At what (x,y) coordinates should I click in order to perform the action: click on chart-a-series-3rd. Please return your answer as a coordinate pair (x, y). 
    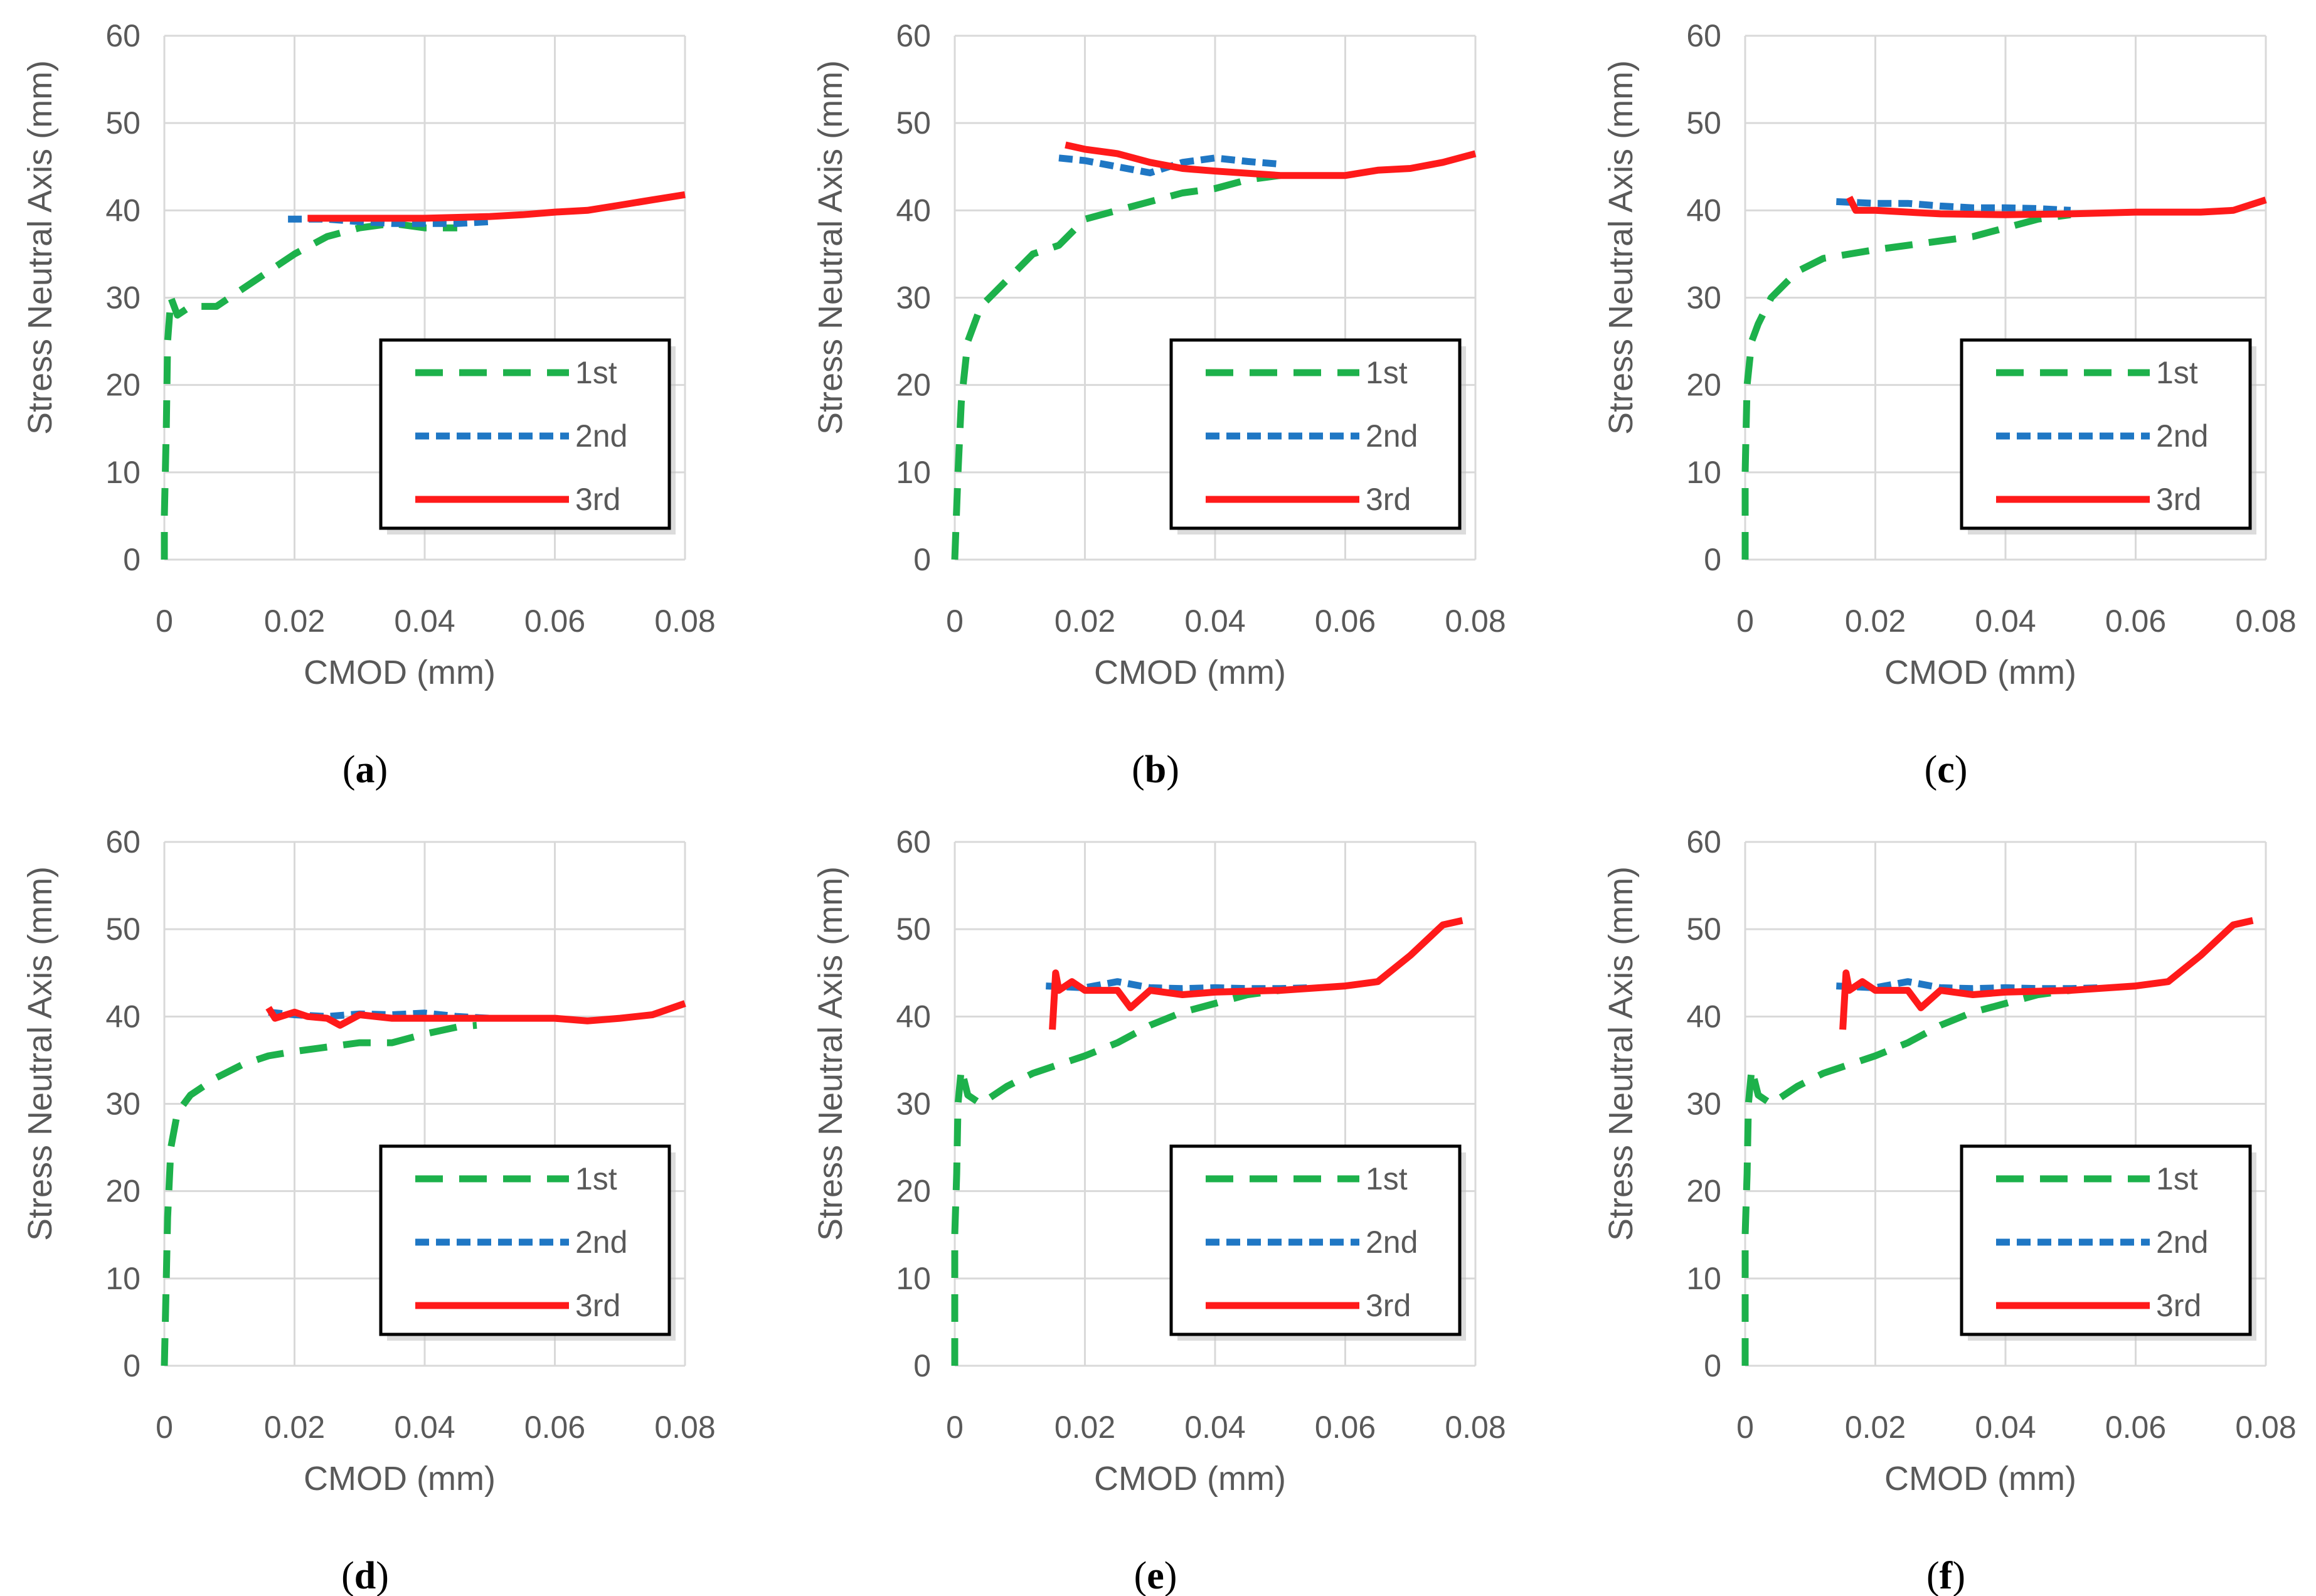
    Looking at the image, I should click on (496, 206).